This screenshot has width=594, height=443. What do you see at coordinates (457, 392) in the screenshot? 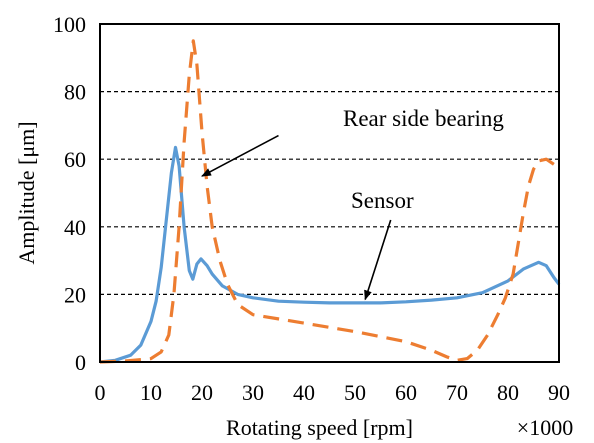
I see `x-tick-label: 70` at bounding box center [457, 392].